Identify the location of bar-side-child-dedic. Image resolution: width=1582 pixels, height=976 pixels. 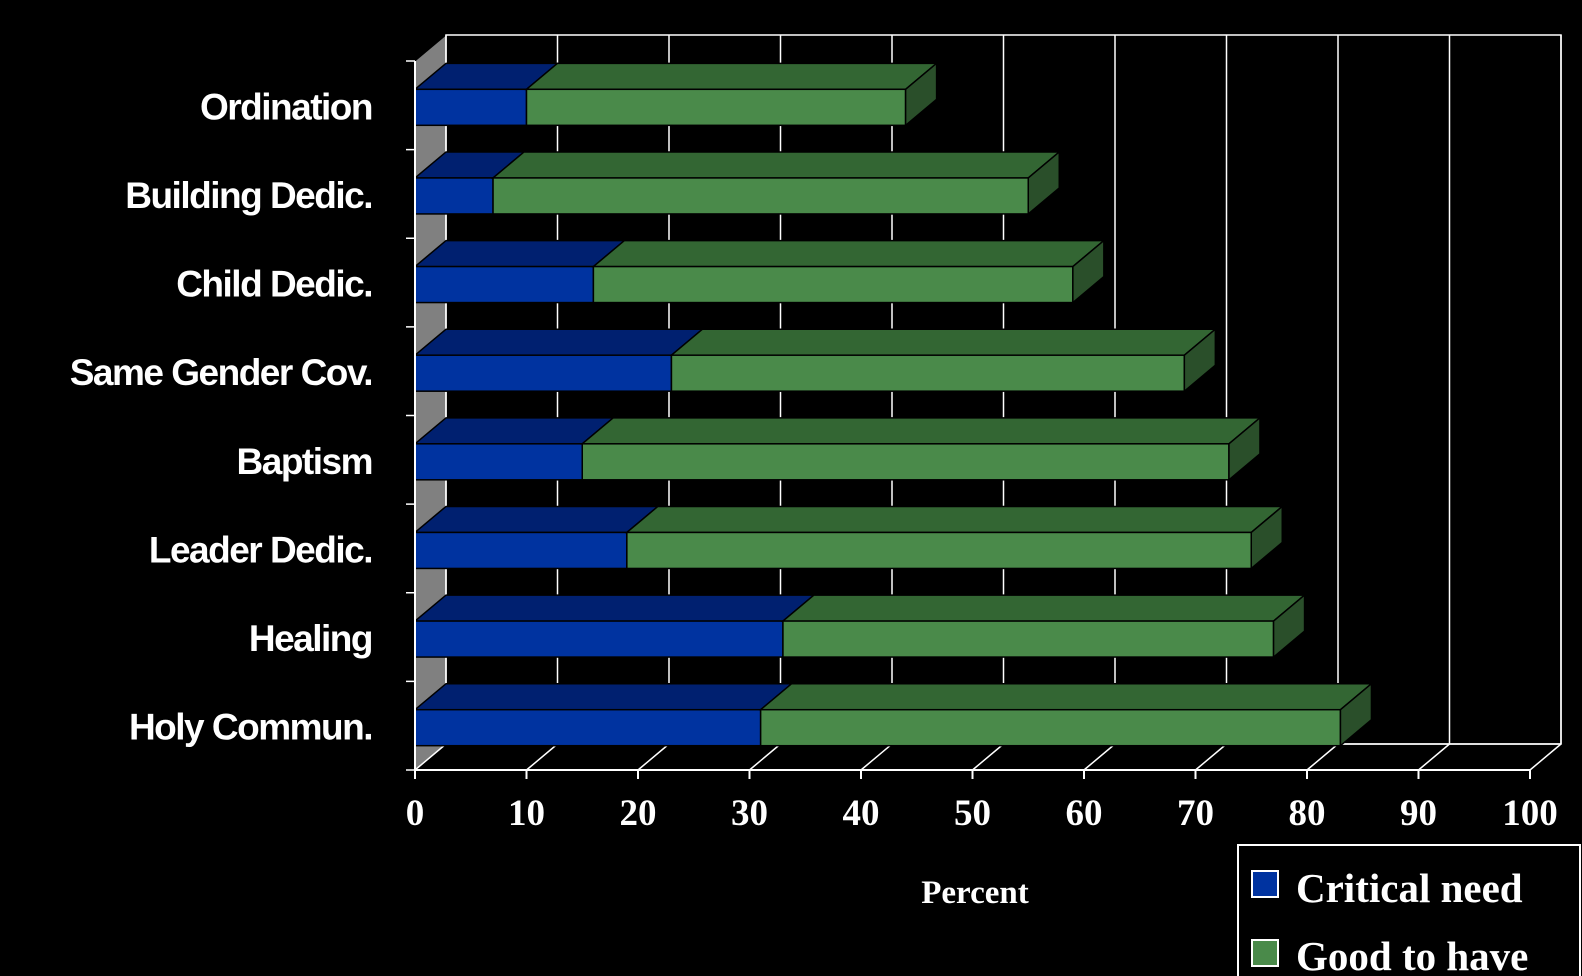
(1088, 271).